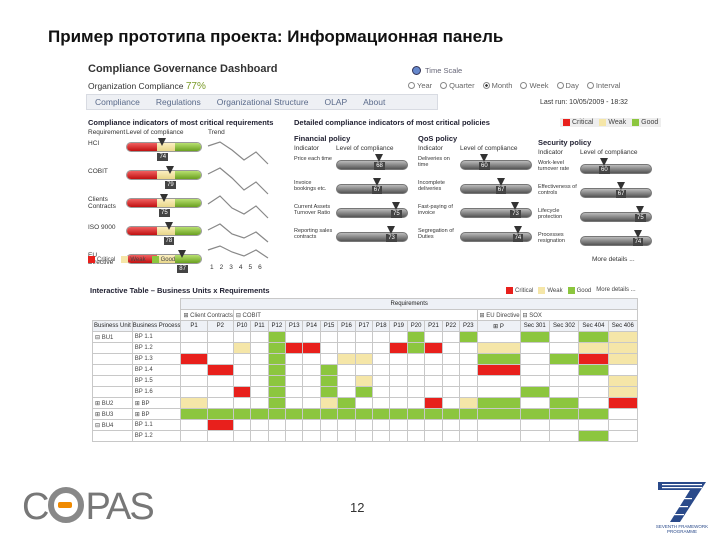 This screenshot has width=720, height=540. What do you see at coordinates (336, 102) in the screenshot?
I see `nav-olap: OLAP` at bounding box center [336, 102].